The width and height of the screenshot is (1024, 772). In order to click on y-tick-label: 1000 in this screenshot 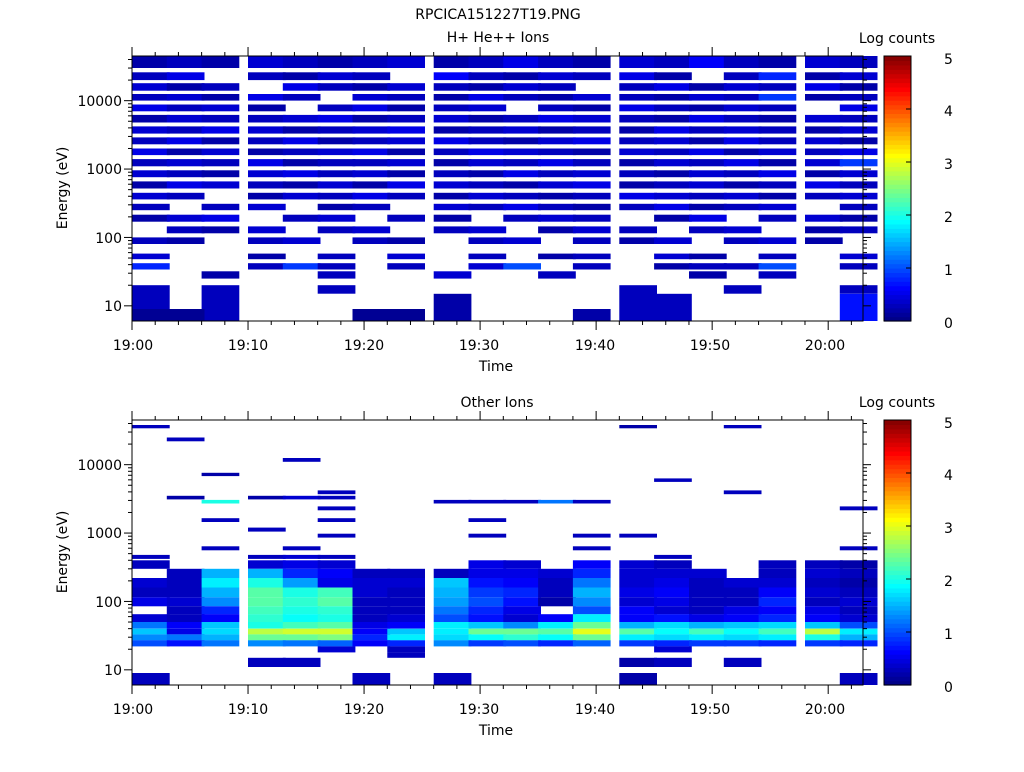, I will do `click(104, 170)`.